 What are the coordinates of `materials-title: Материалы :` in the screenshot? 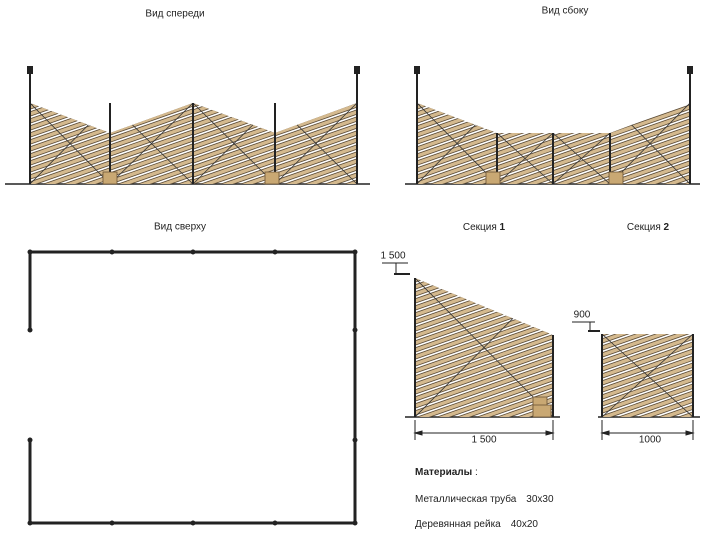 It's located at (446, 472).